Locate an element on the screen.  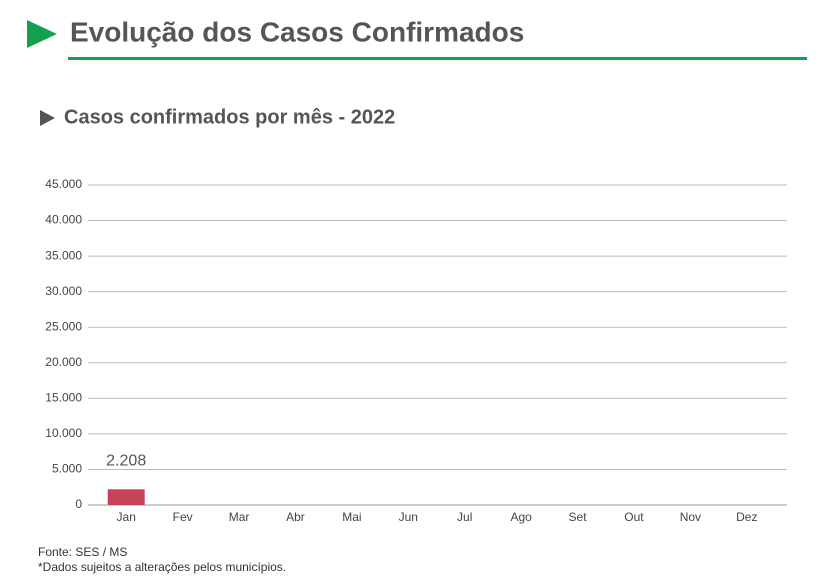
x-tick-label: Abr is located at coordinates (295, 517).